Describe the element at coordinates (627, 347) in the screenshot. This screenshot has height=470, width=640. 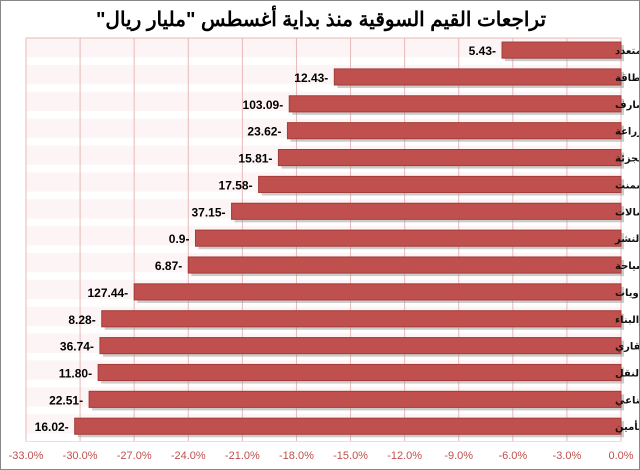
I see `category-label: التطوير العقاري` at that location.